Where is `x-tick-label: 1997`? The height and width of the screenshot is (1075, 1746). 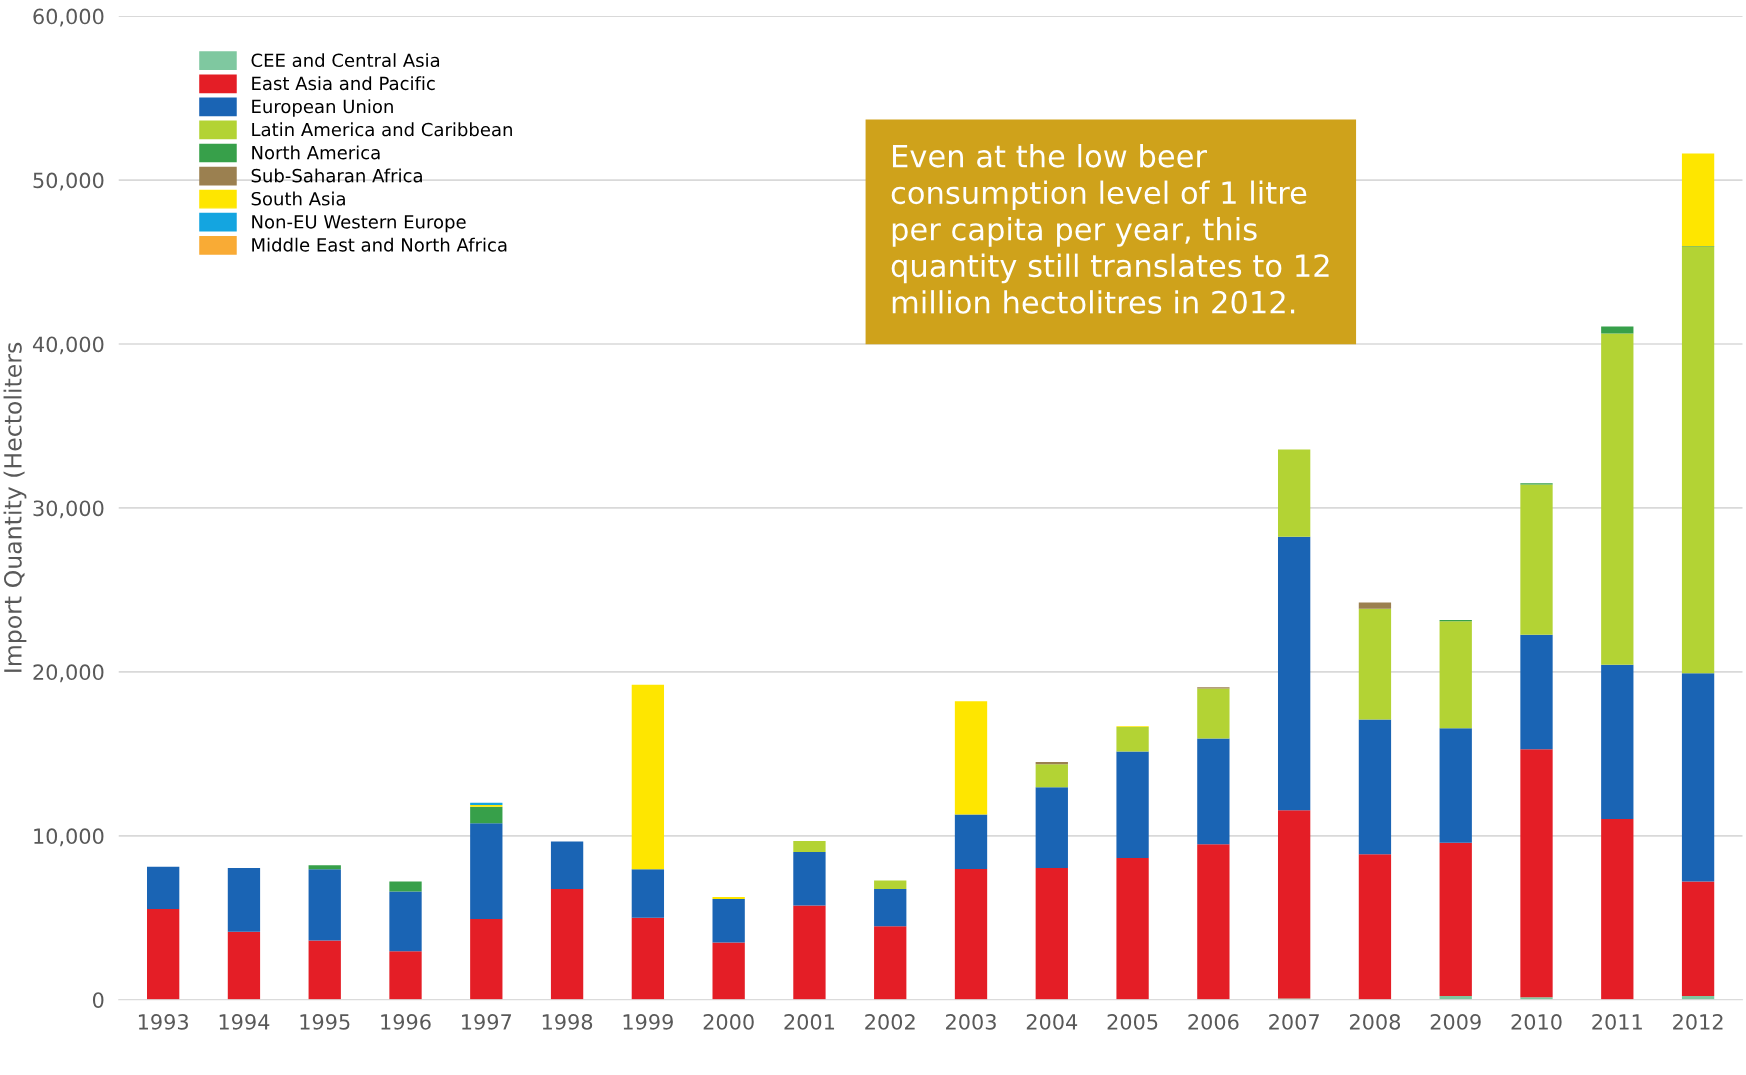
x-tick-label: 1997 is located at coordinates (487, 1022).